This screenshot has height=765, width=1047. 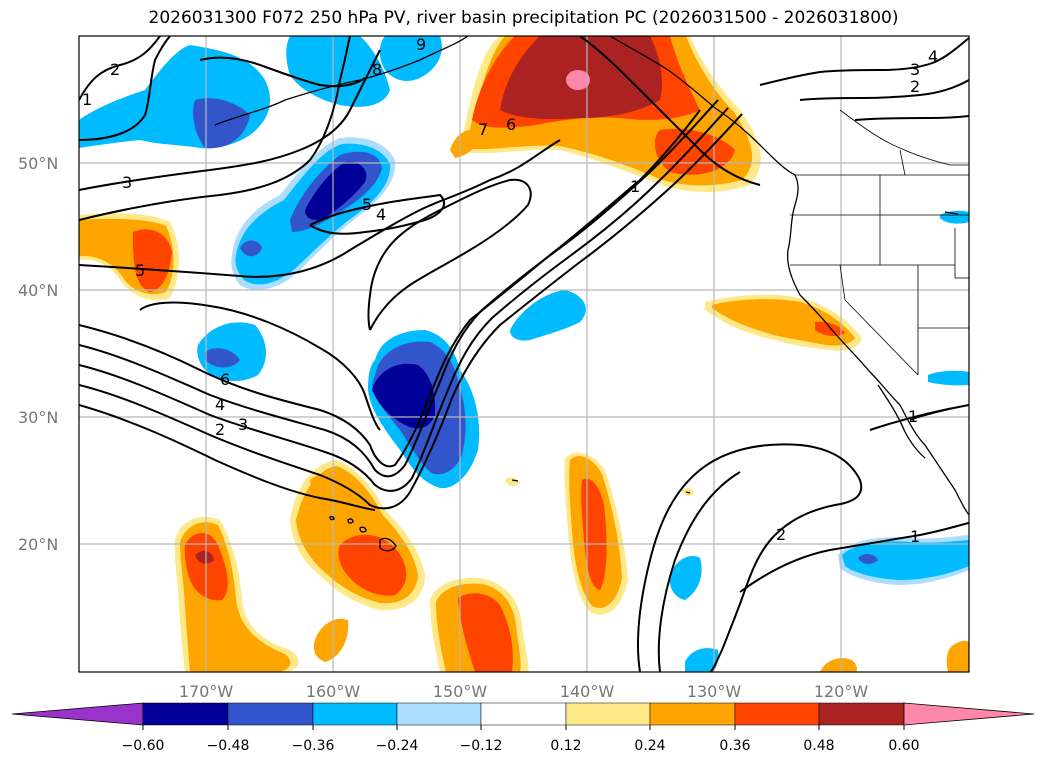 I want to click on latitude-labels: 50°N 40°N 30°N 20°N, so click(x=38, y=354).